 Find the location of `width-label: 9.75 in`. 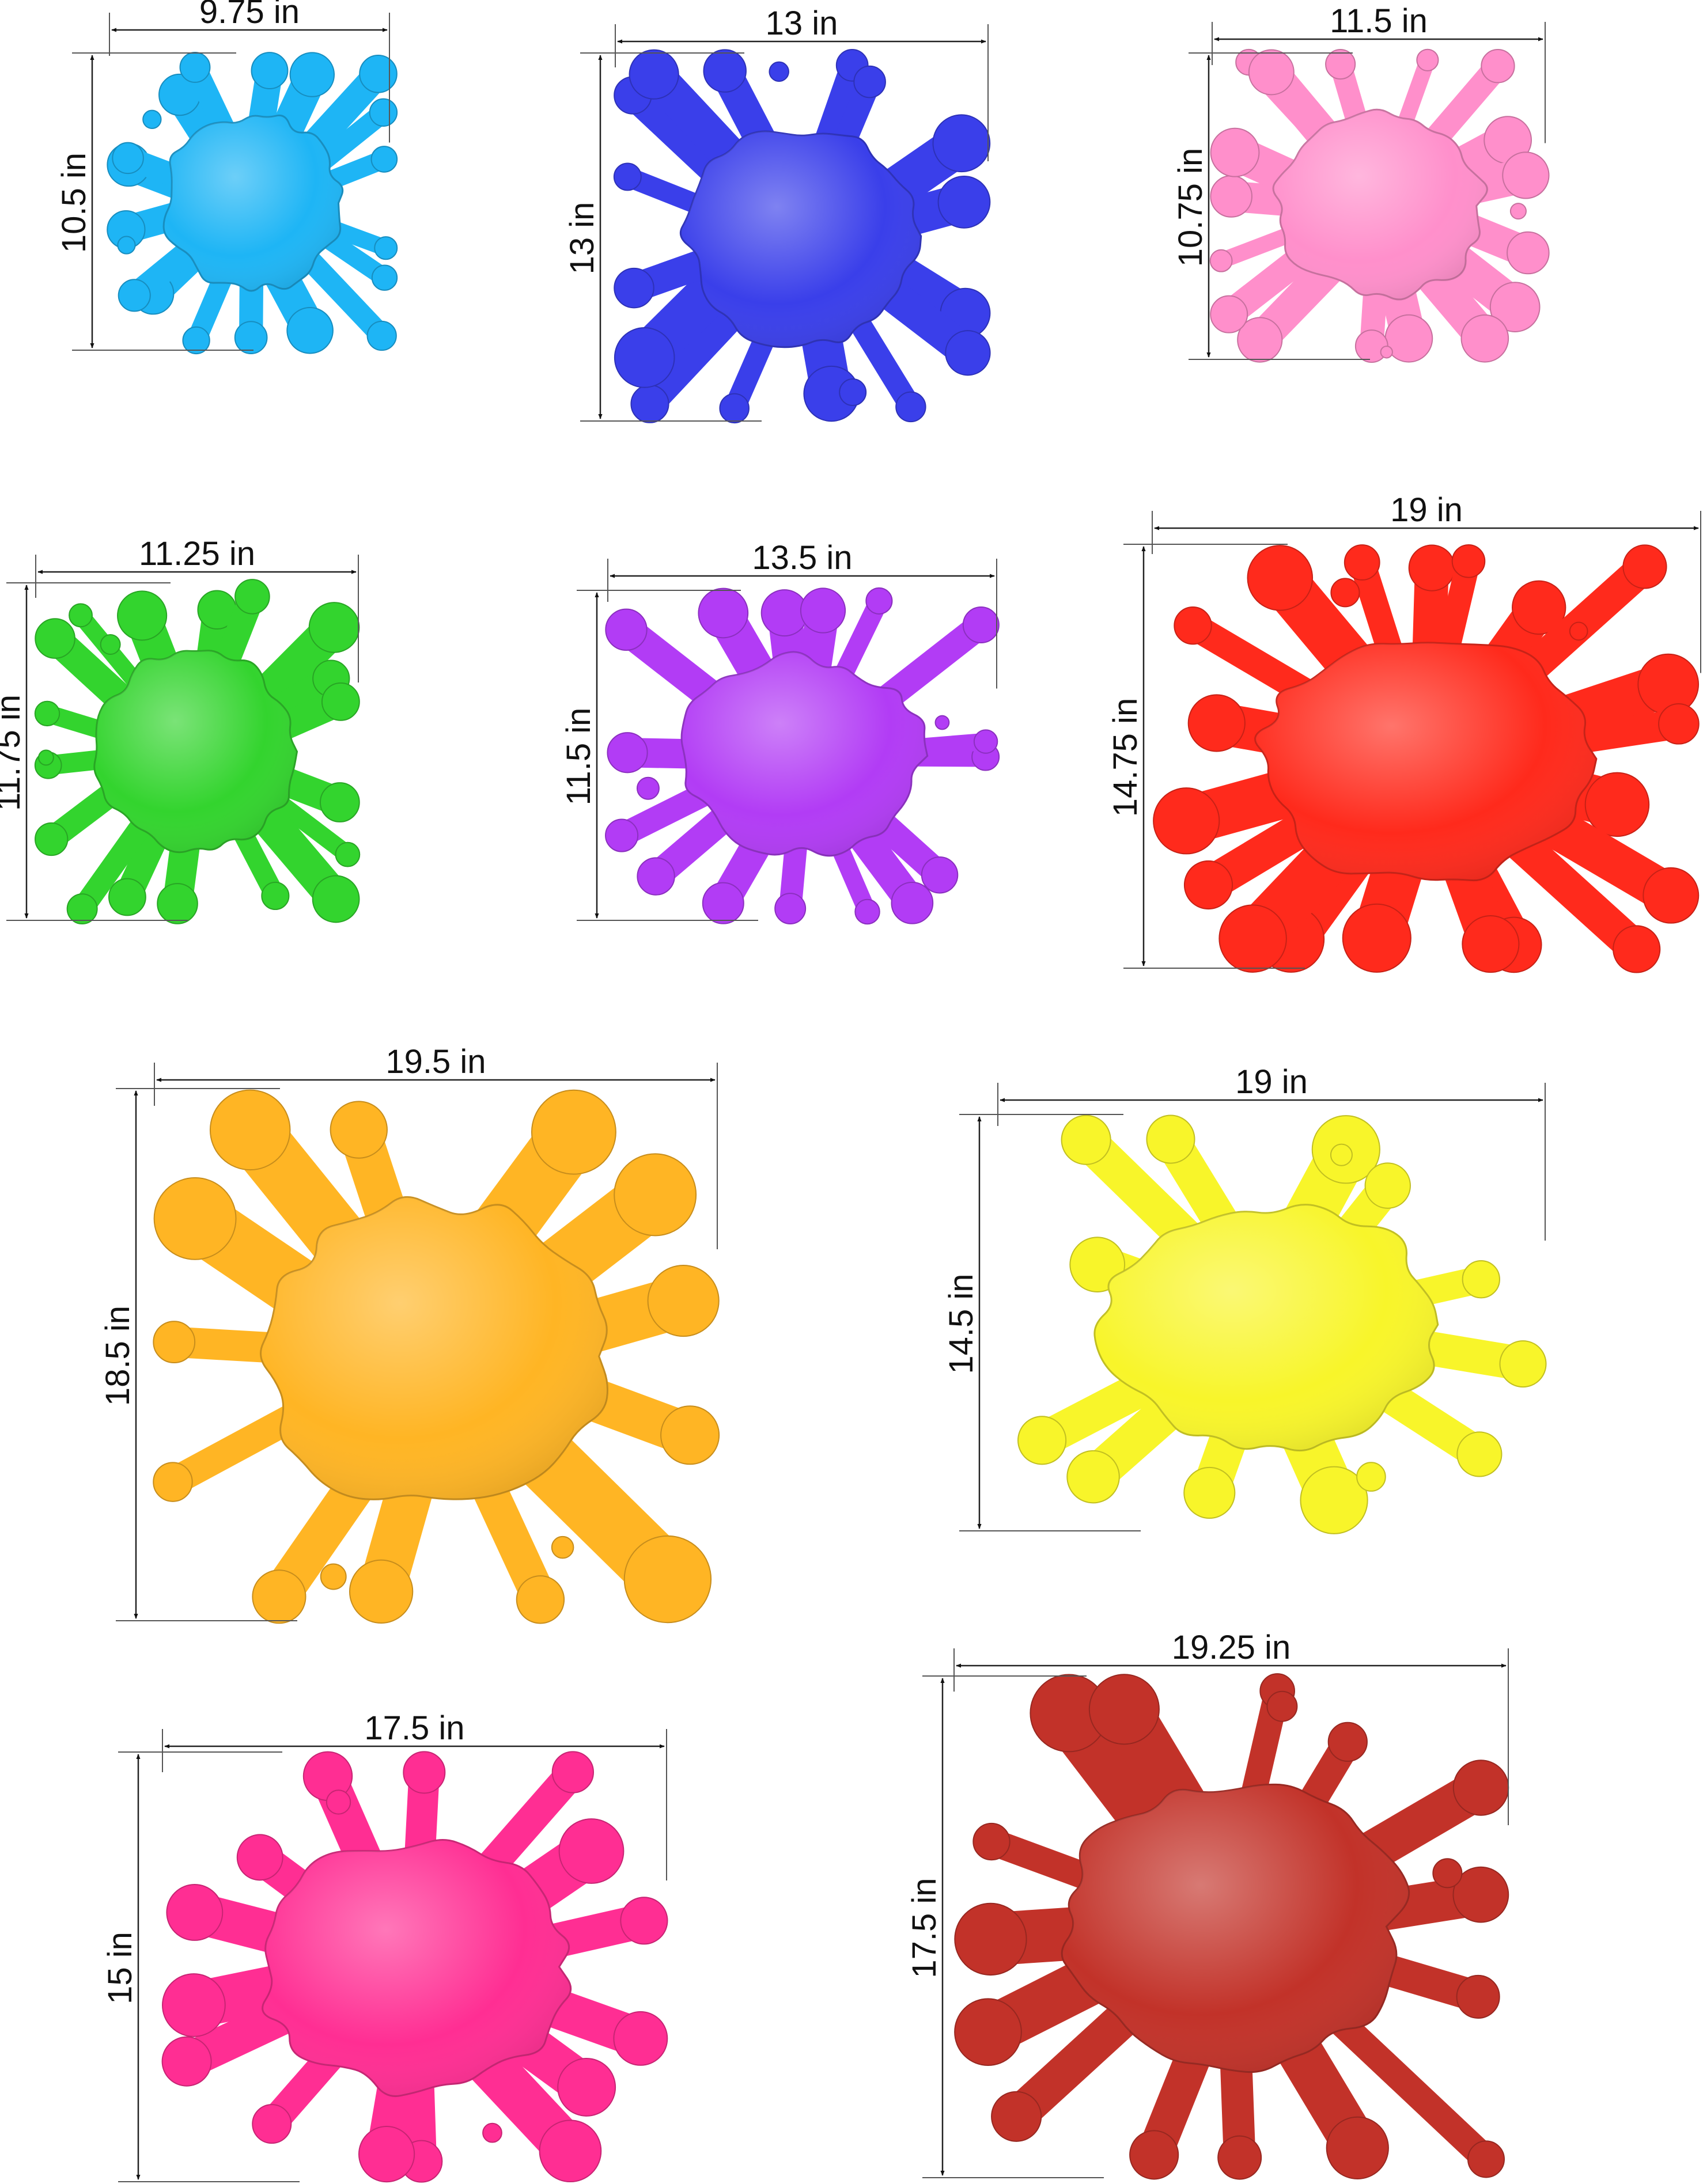

width-label: 9.75 in is located at coordinates (249, 15).